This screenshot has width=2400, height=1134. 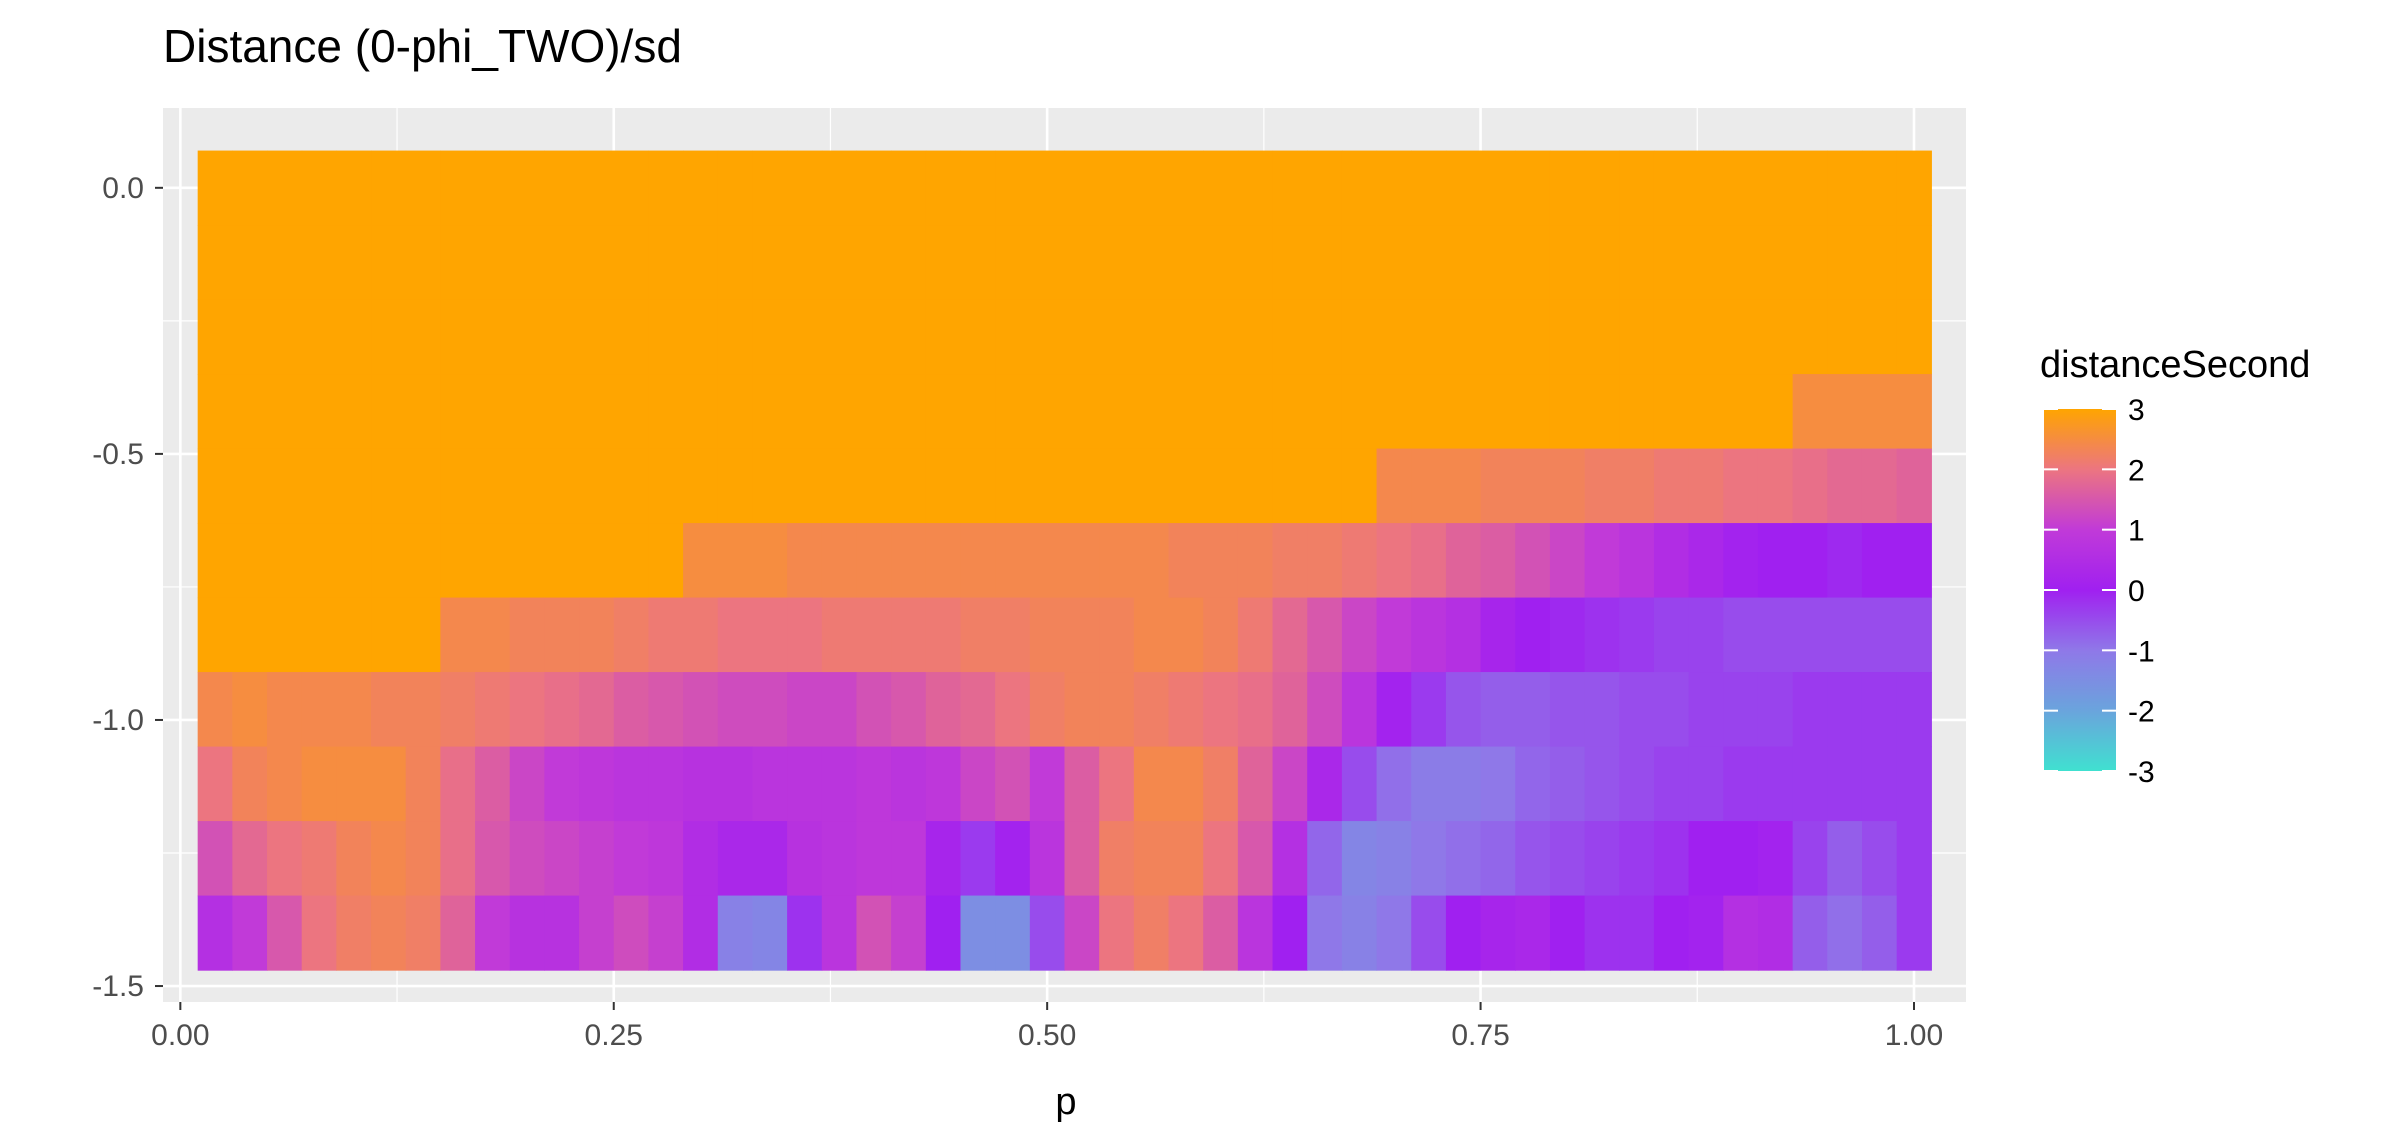 What do you see at coordinates (180, 1035) in the screenshot?
I see `x-tick-label: 0.00` at bounding box center [180, 1035].